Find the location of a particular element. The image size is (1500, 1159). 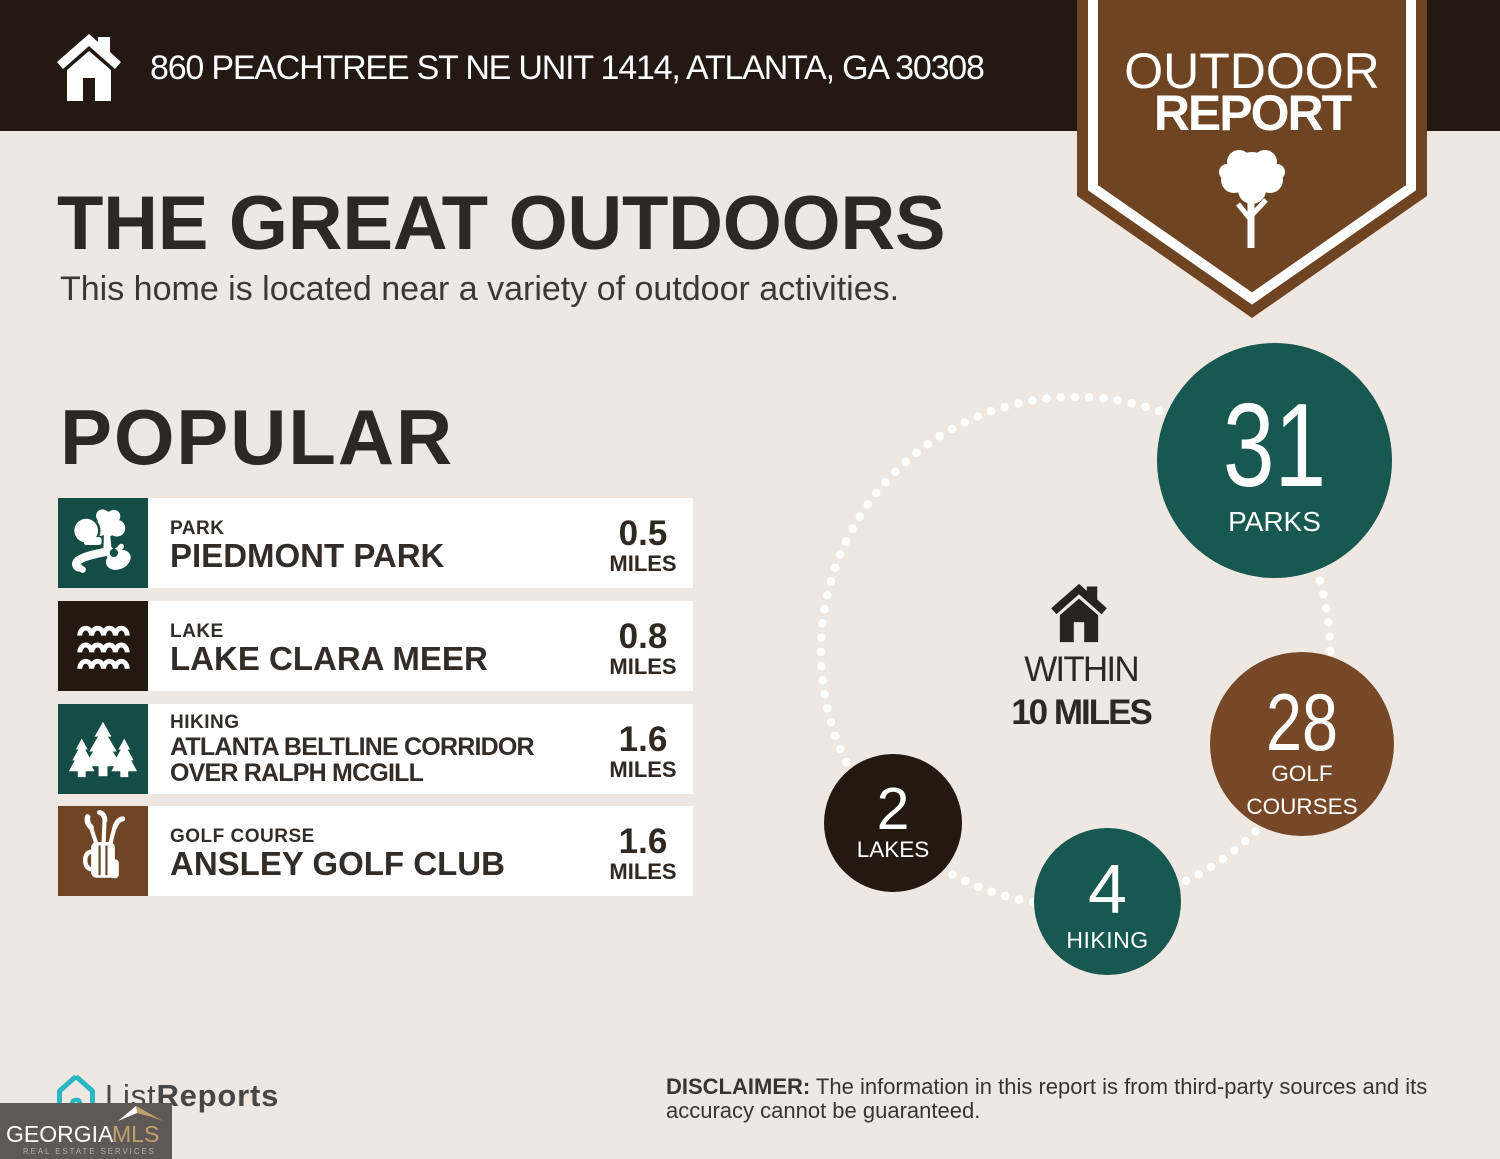

svg-text: GEORGIA is located at coordinates (60, 1134).